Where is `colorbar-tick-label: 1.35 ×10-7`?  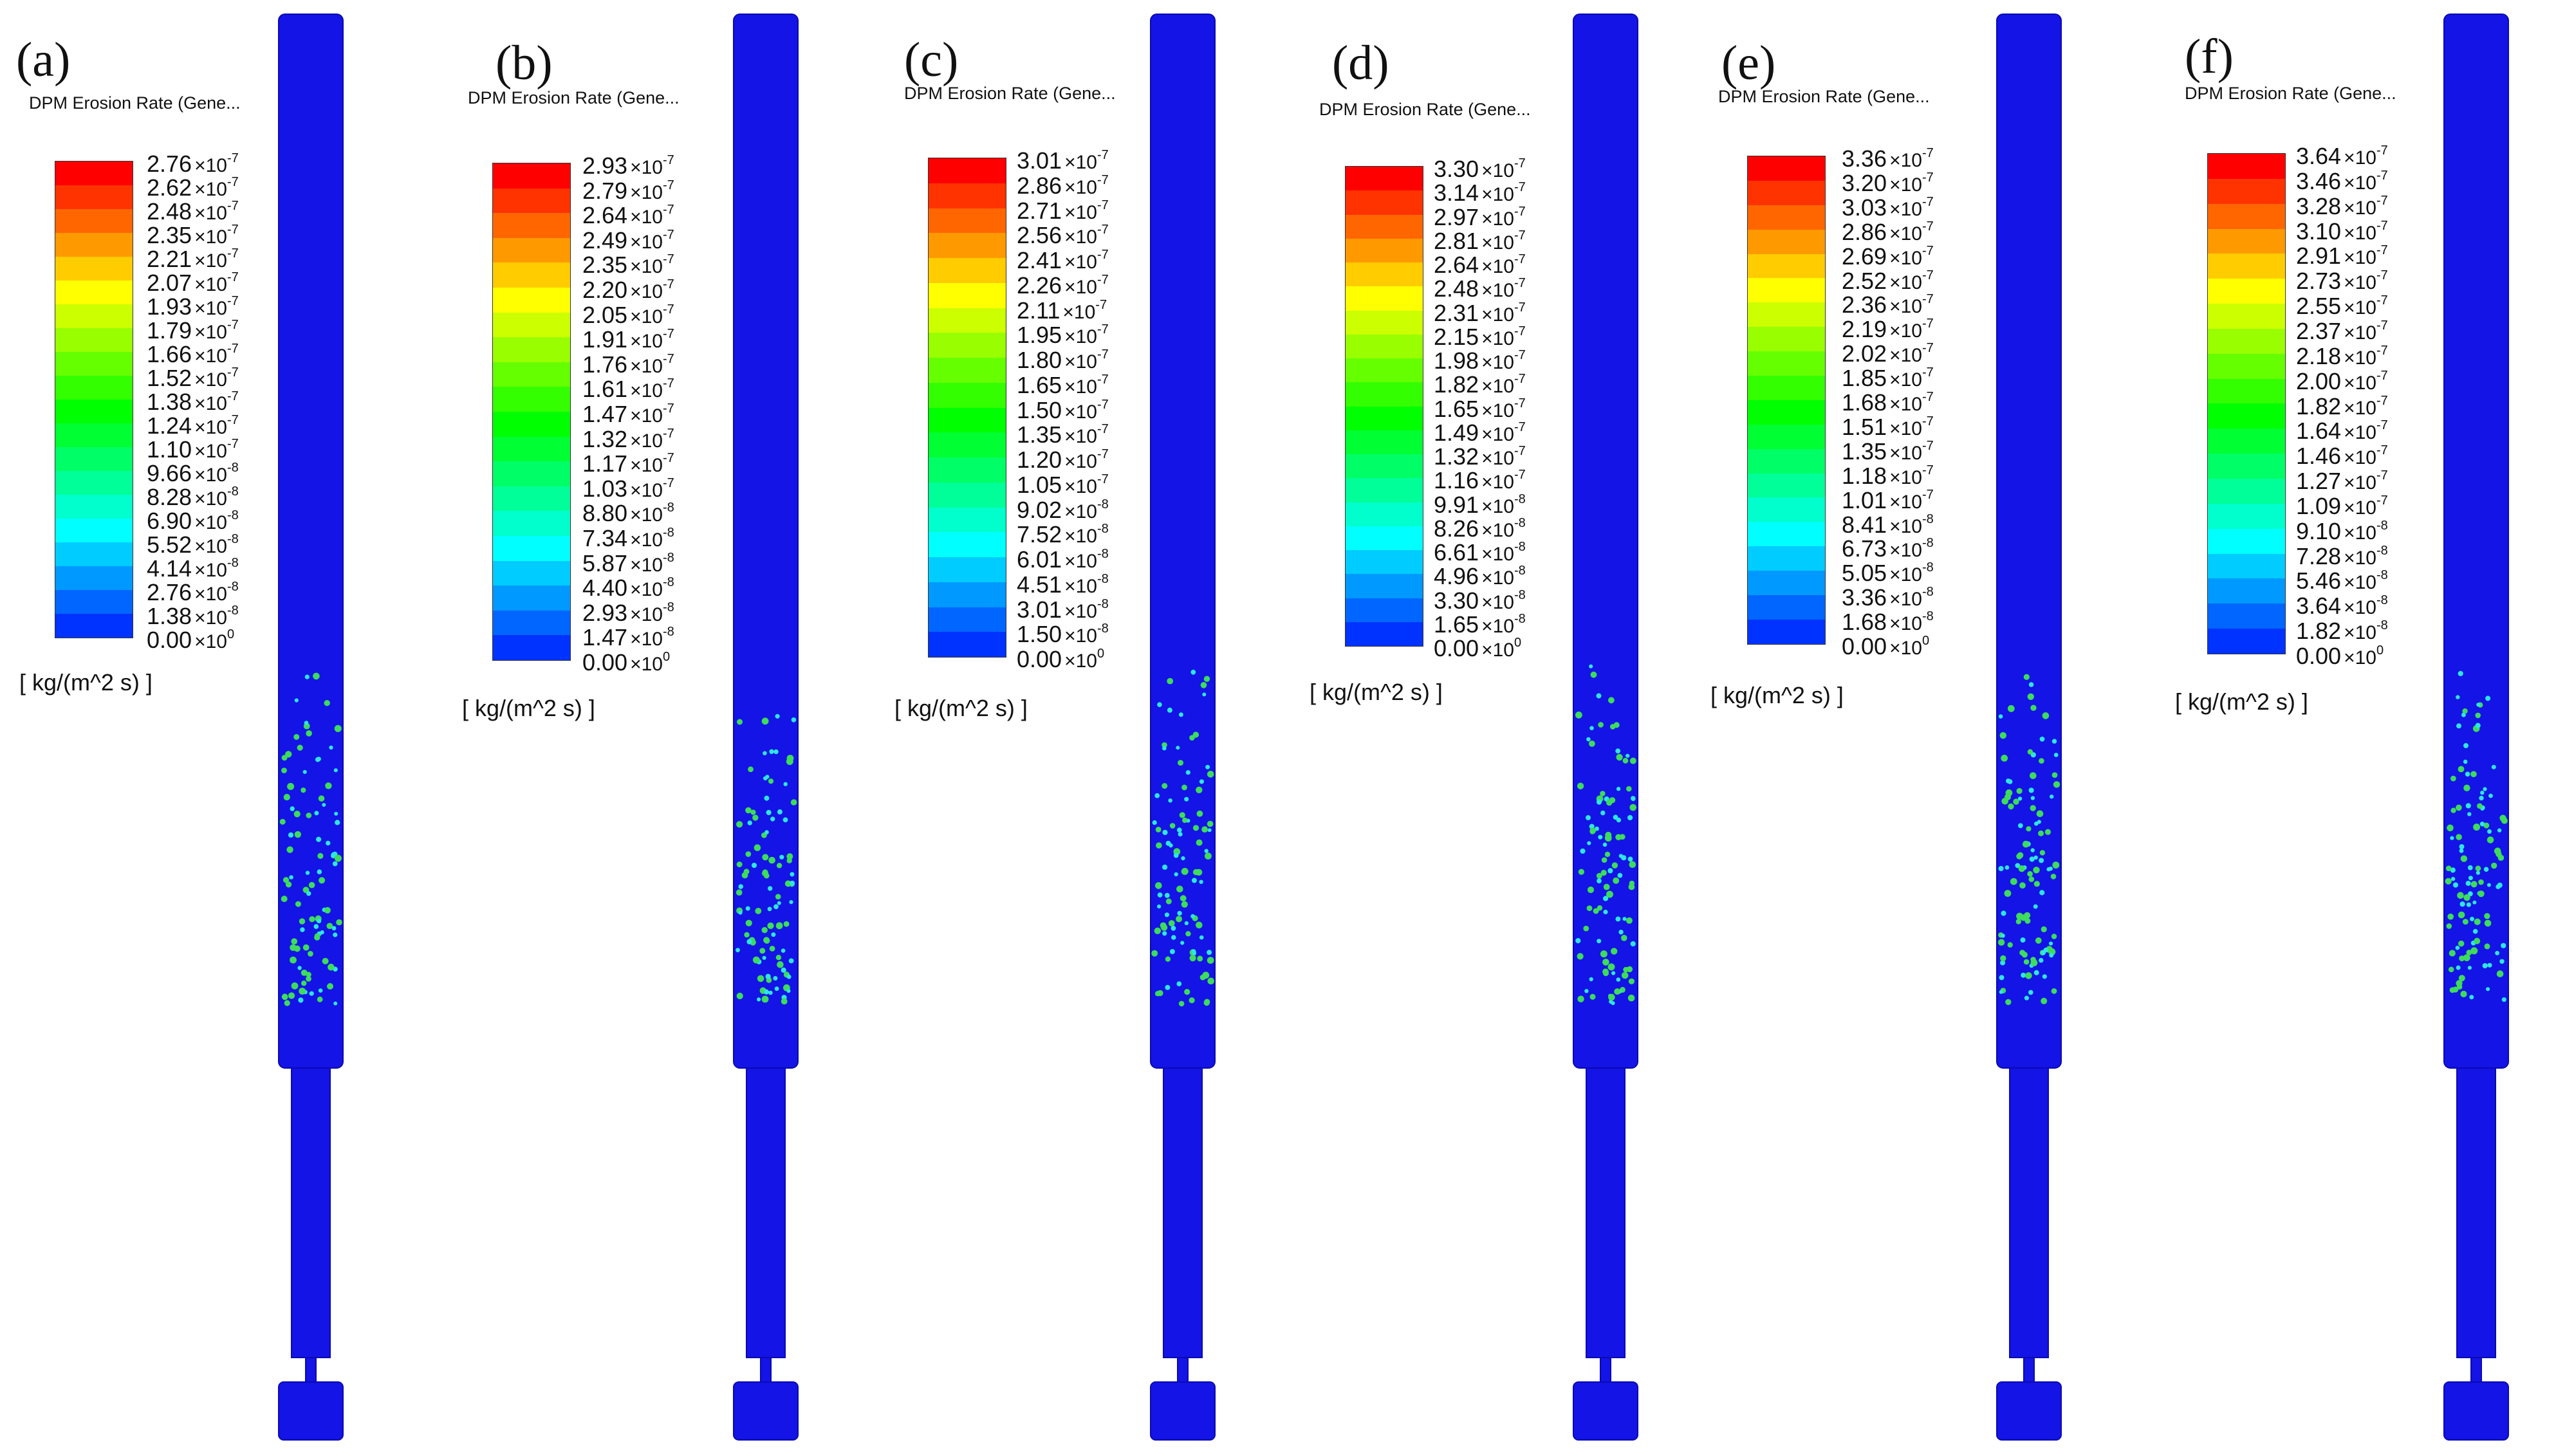 colorbar-tick-label: 1.35 ×10-7 is located at coordinates (1888, 451).